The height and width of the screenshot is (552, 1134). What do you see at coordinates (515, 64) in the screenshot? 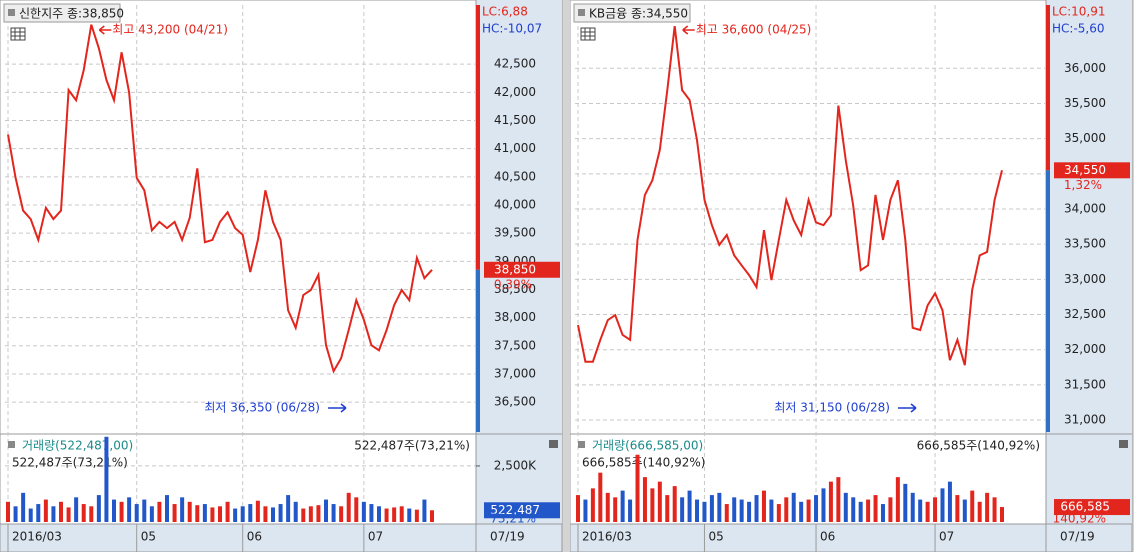
I see `y-tick-label: 42,500` at bounding box center [515, 64].